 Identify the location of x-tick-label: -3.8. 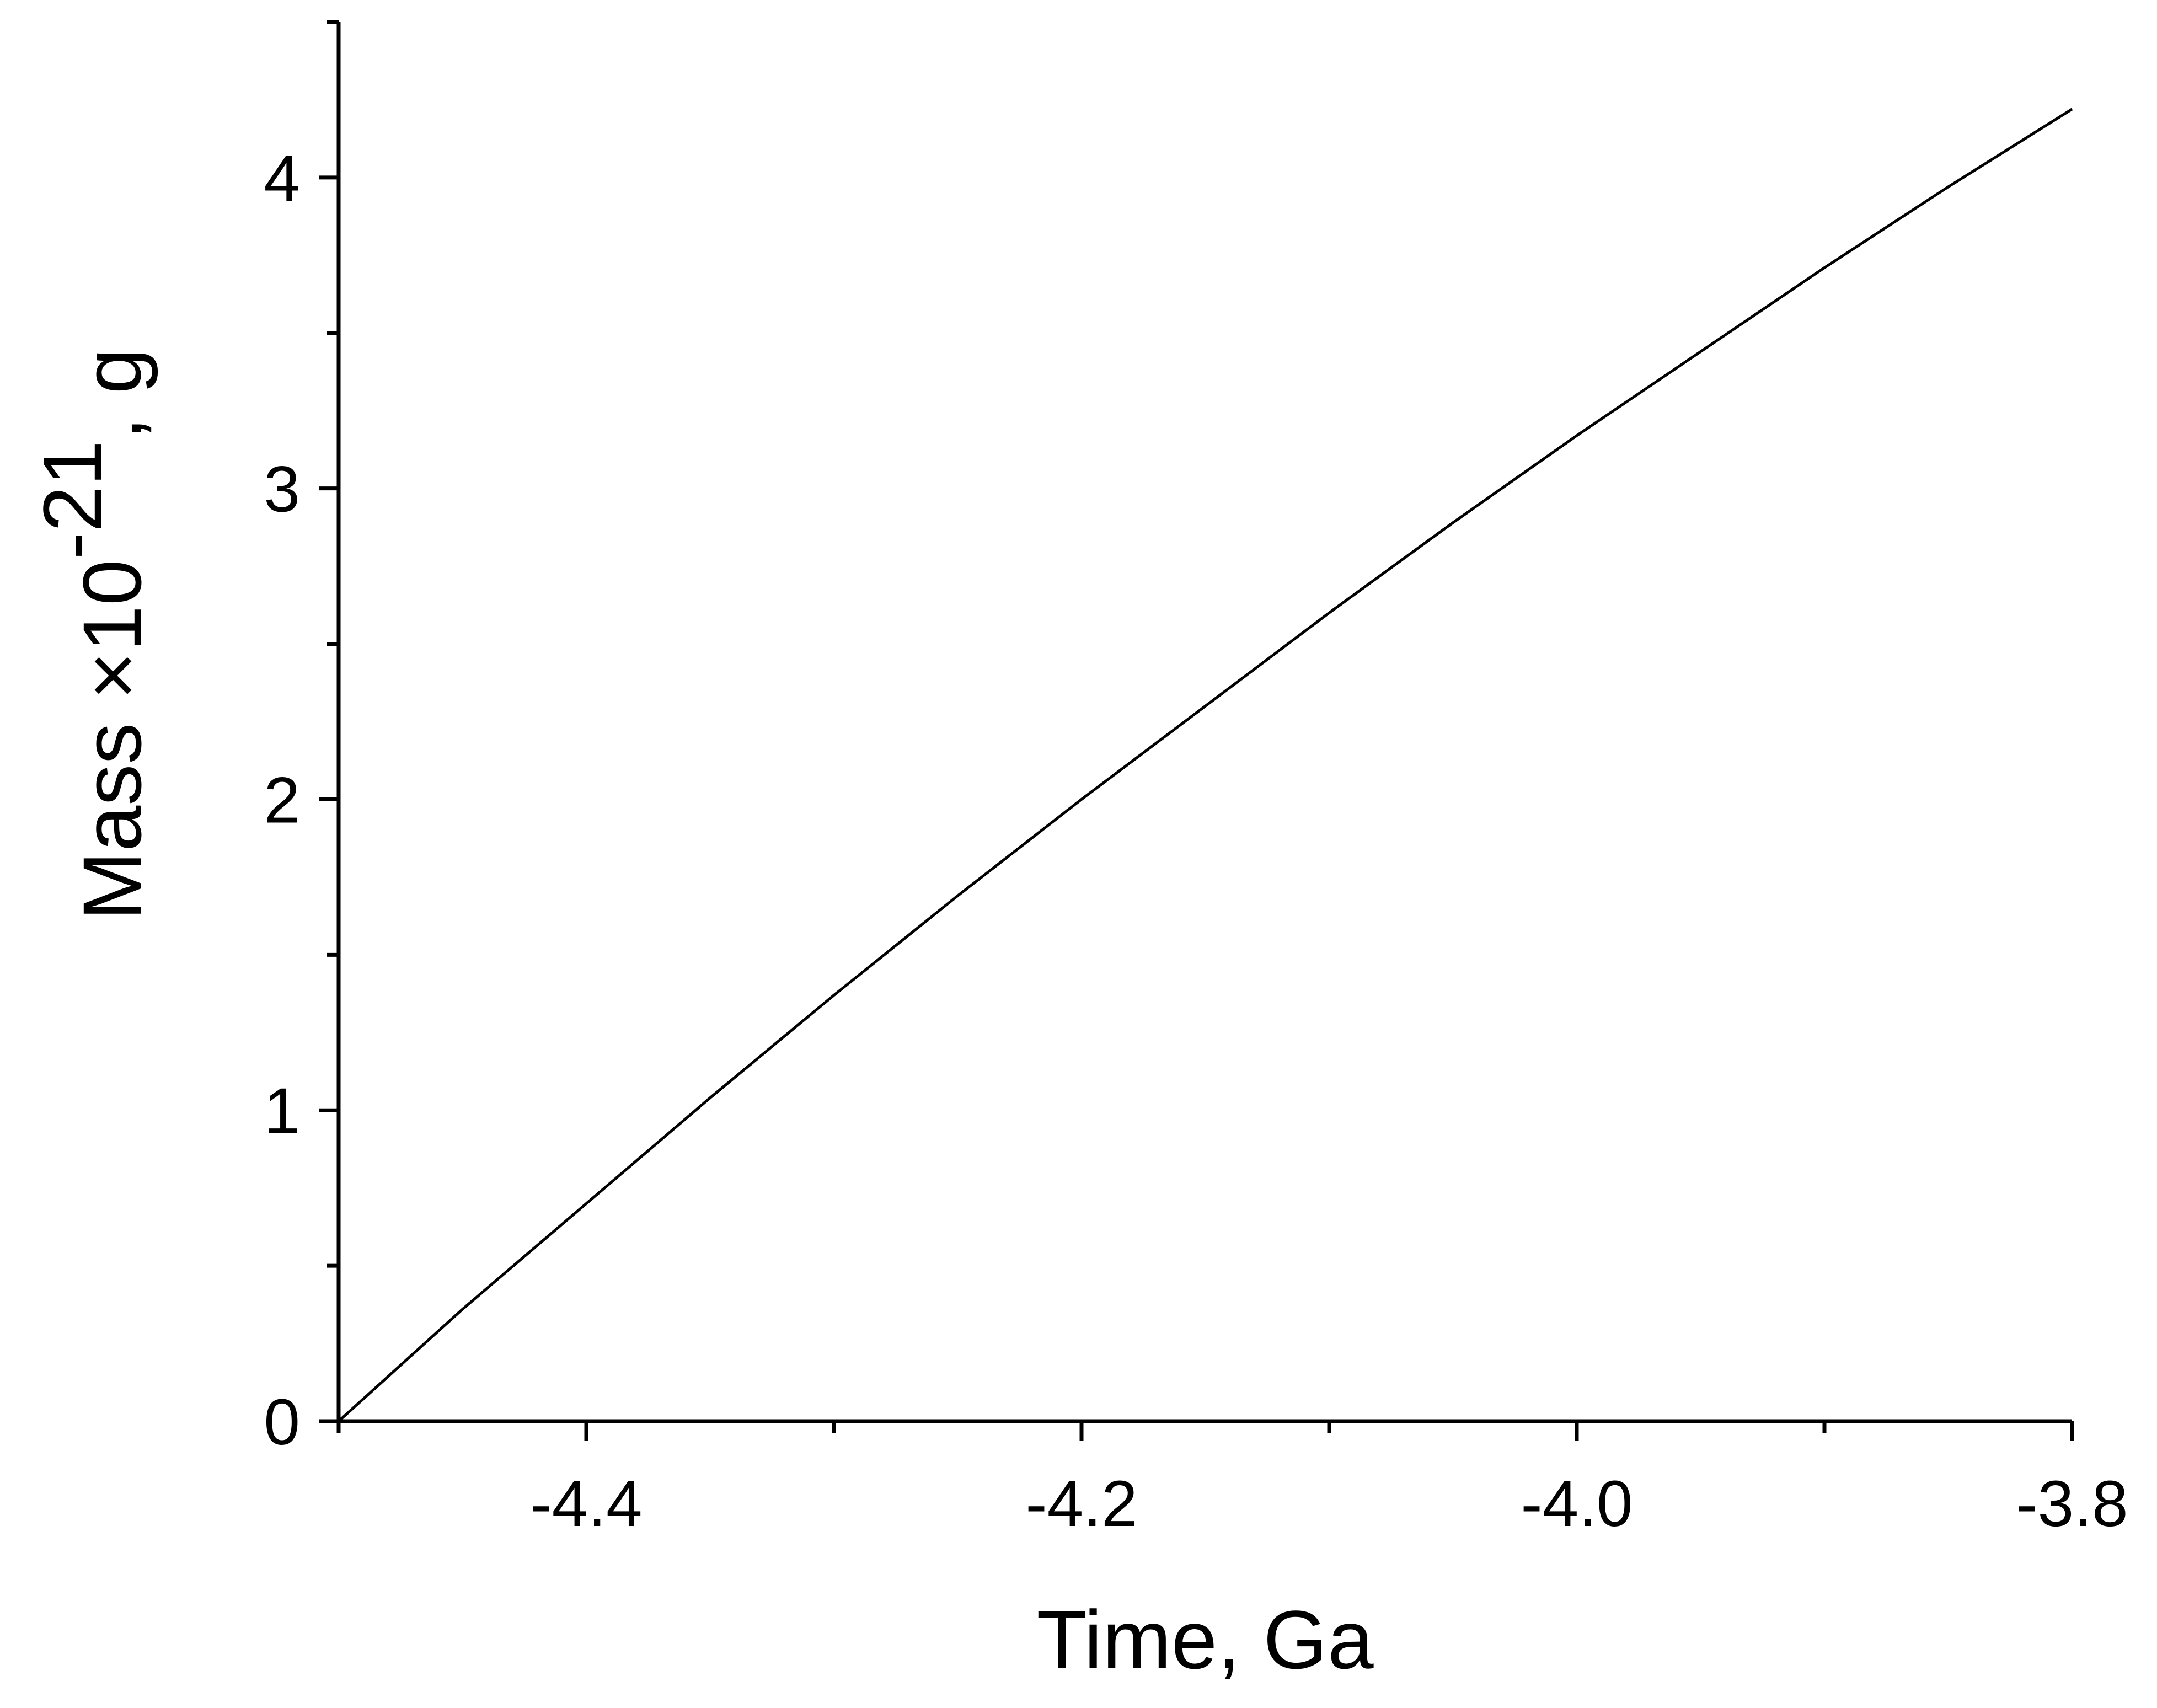
(2072, 1504).